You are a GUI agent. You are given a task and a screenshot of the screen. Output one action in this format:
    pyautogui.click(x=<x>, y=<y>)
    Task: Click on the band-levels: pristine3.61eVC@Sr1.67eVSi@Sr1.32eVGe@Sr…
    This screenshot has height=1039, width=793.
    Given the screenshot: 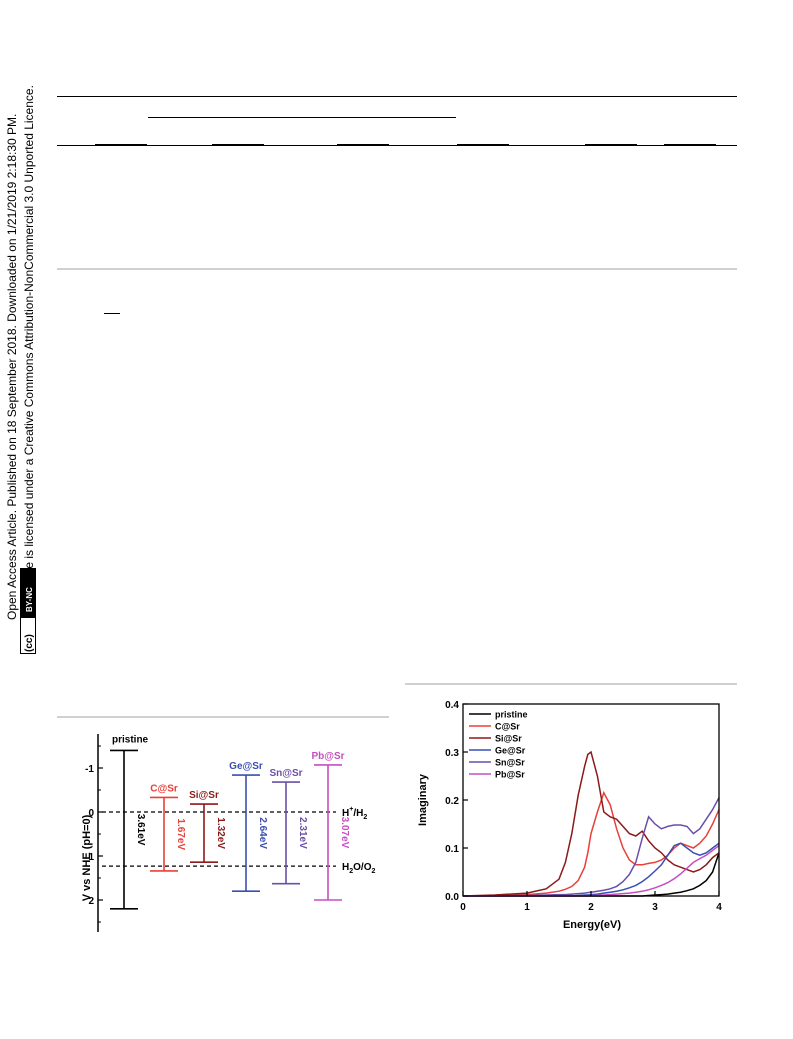 What is the action you would take?
    pyautogui.click(x=230, y=822)
    